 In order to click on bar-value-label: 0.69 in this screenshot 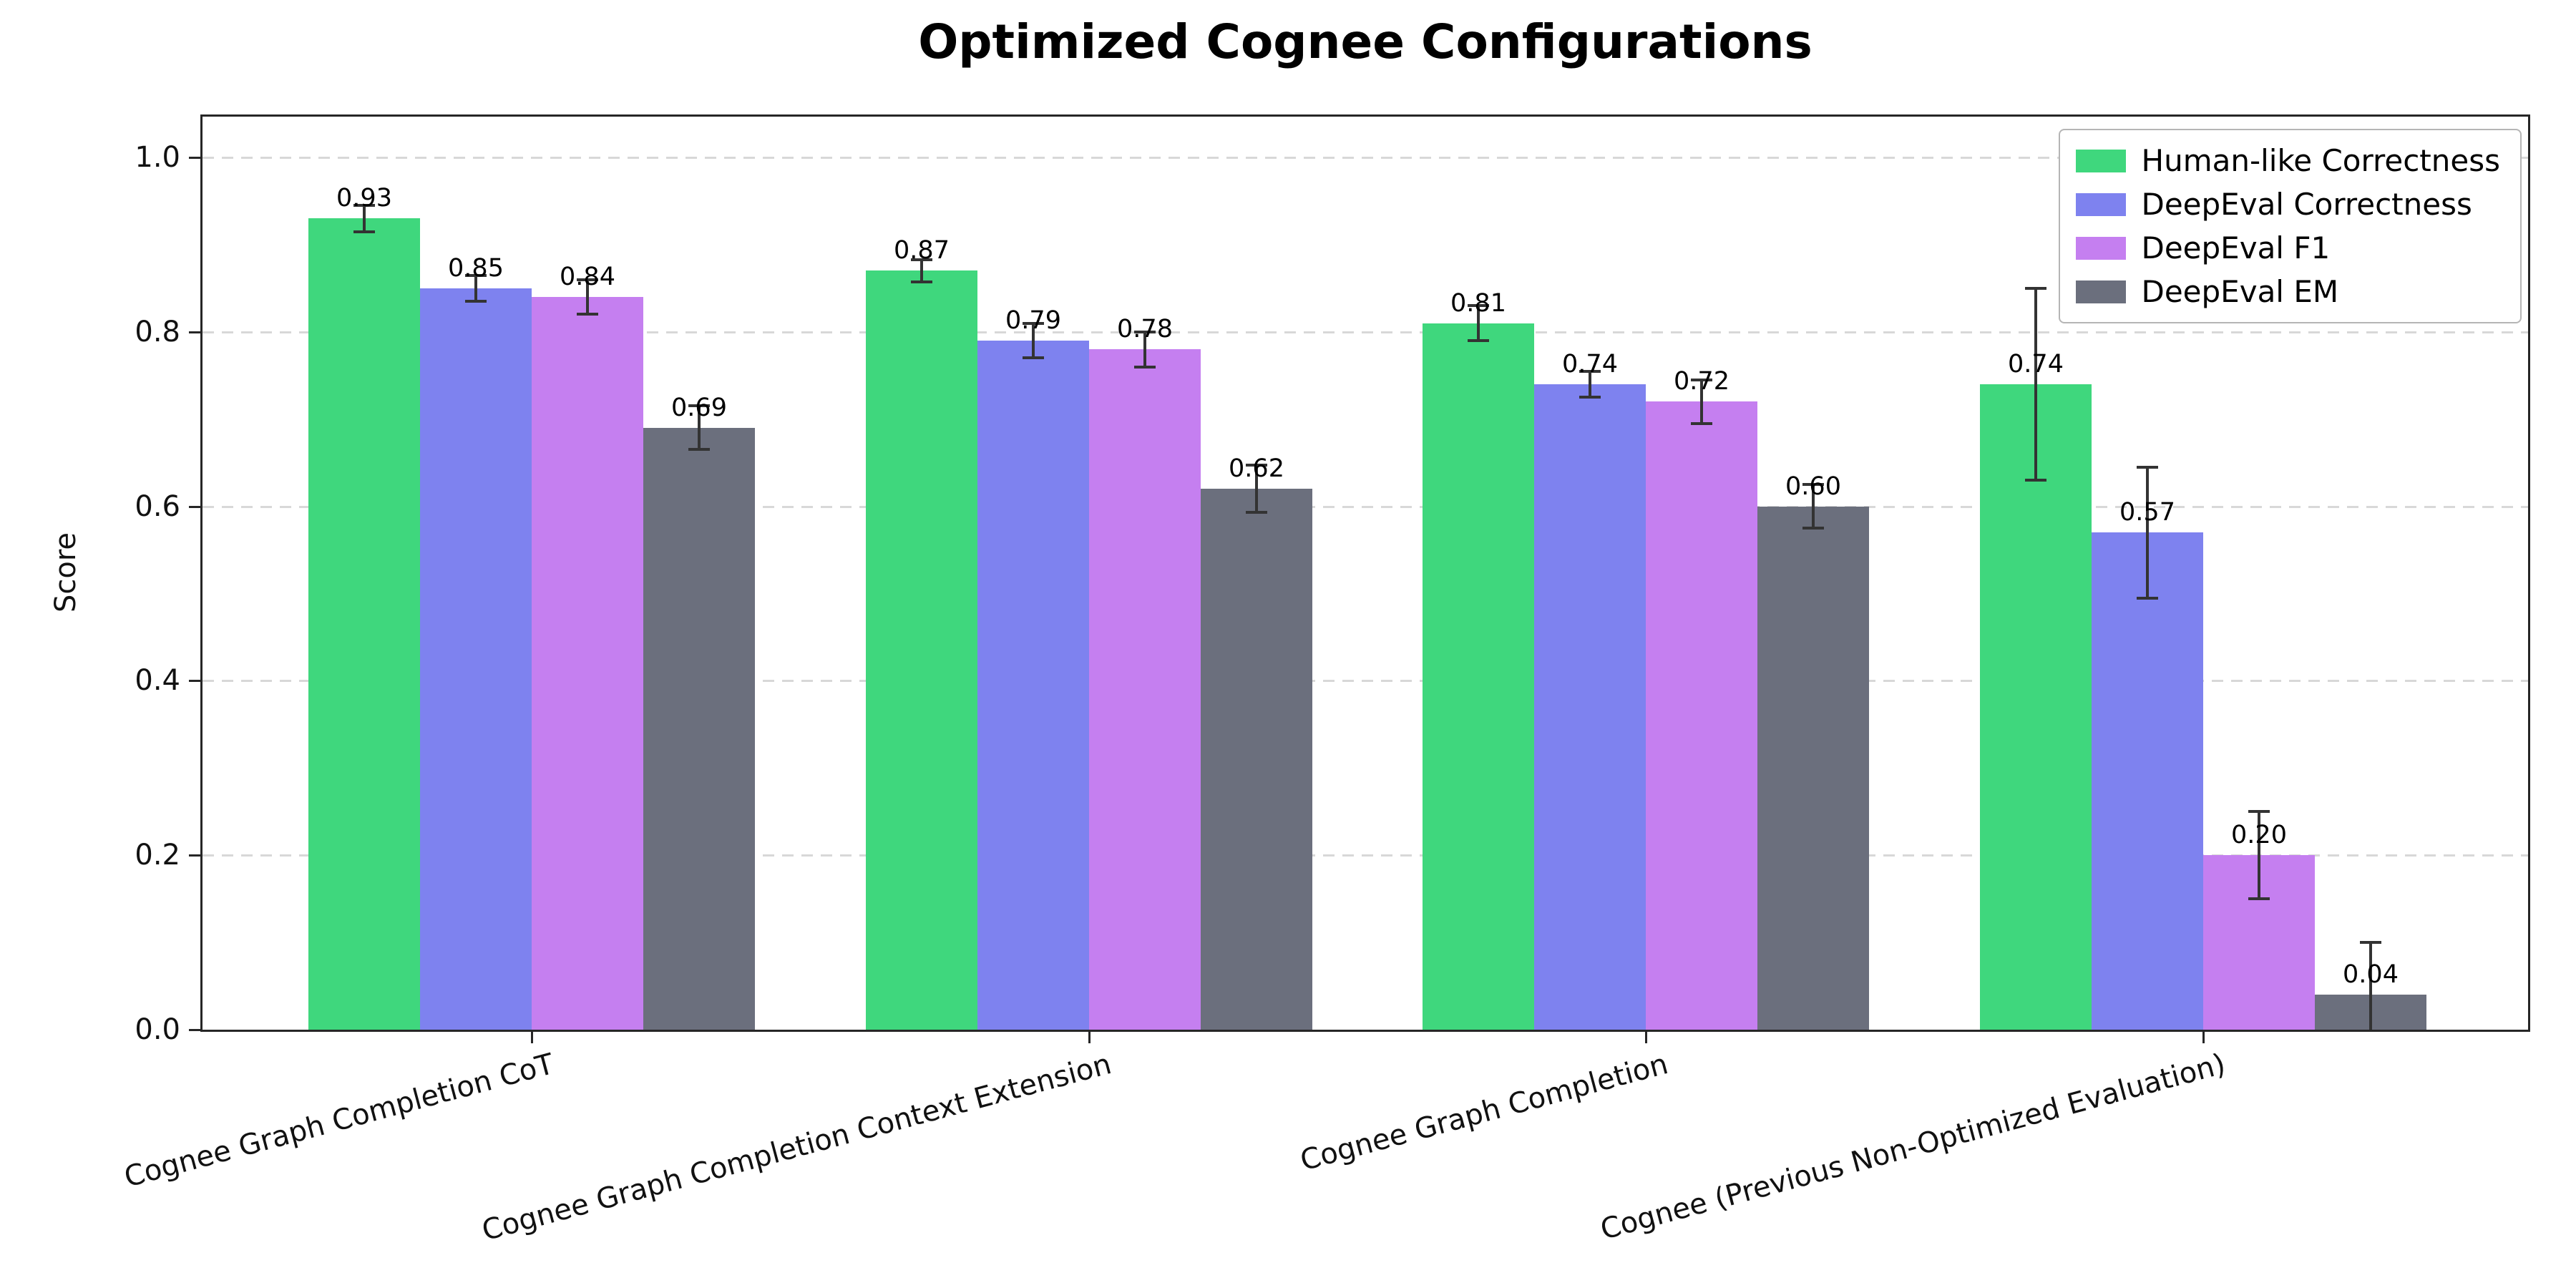, I will do `click(699, 408)`.